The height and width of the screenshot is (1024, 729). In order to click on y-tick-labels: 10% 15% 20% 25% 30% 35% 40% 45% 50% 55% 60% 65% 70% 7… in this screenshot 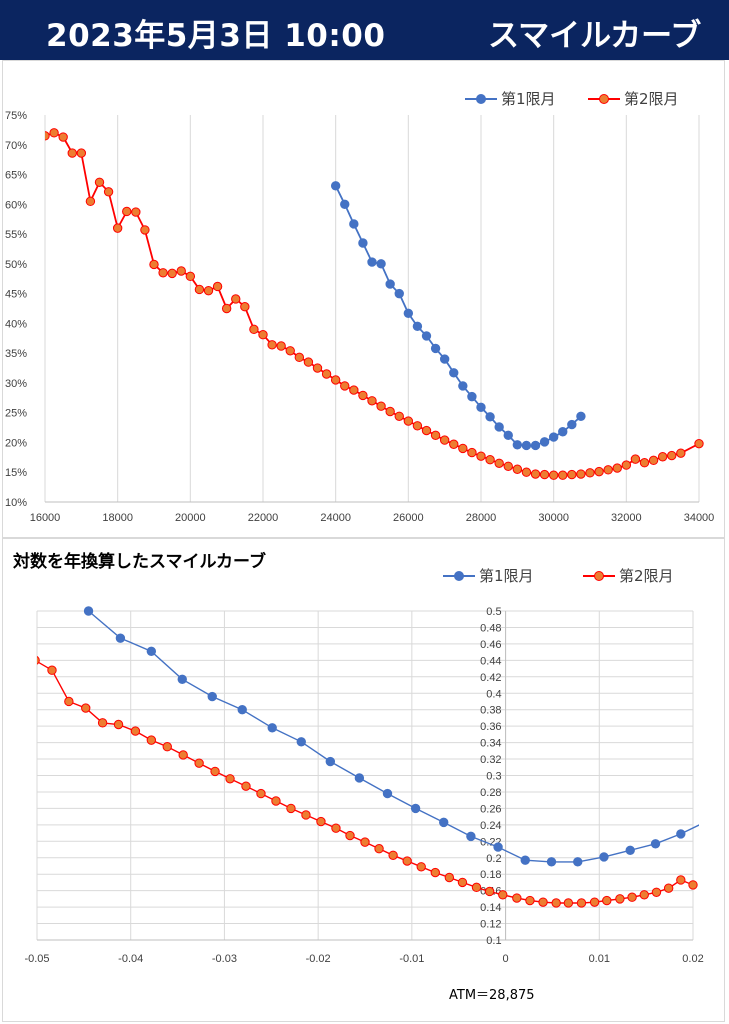, I will do `click(16, 309)`.